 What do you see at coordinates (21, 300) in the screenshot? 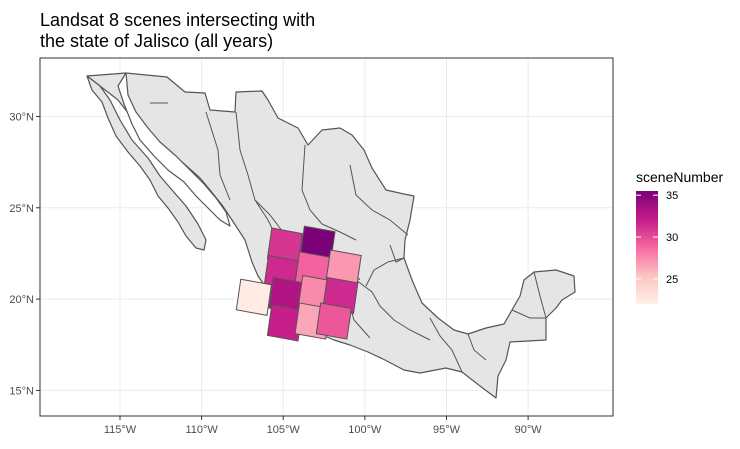
I see `y-tick-label: 20°N` at bounding box center [21, 300].